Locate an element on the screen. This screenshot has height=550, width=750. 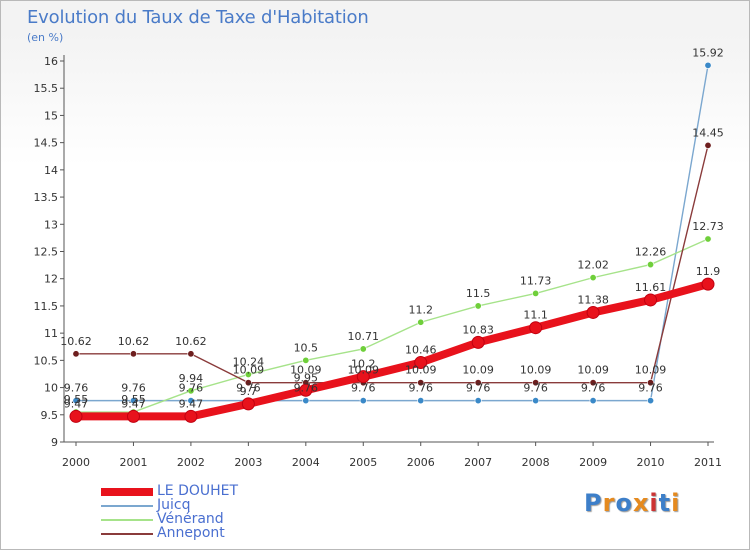
x-tick-label: 2002 is located at coordinates (191, 462).